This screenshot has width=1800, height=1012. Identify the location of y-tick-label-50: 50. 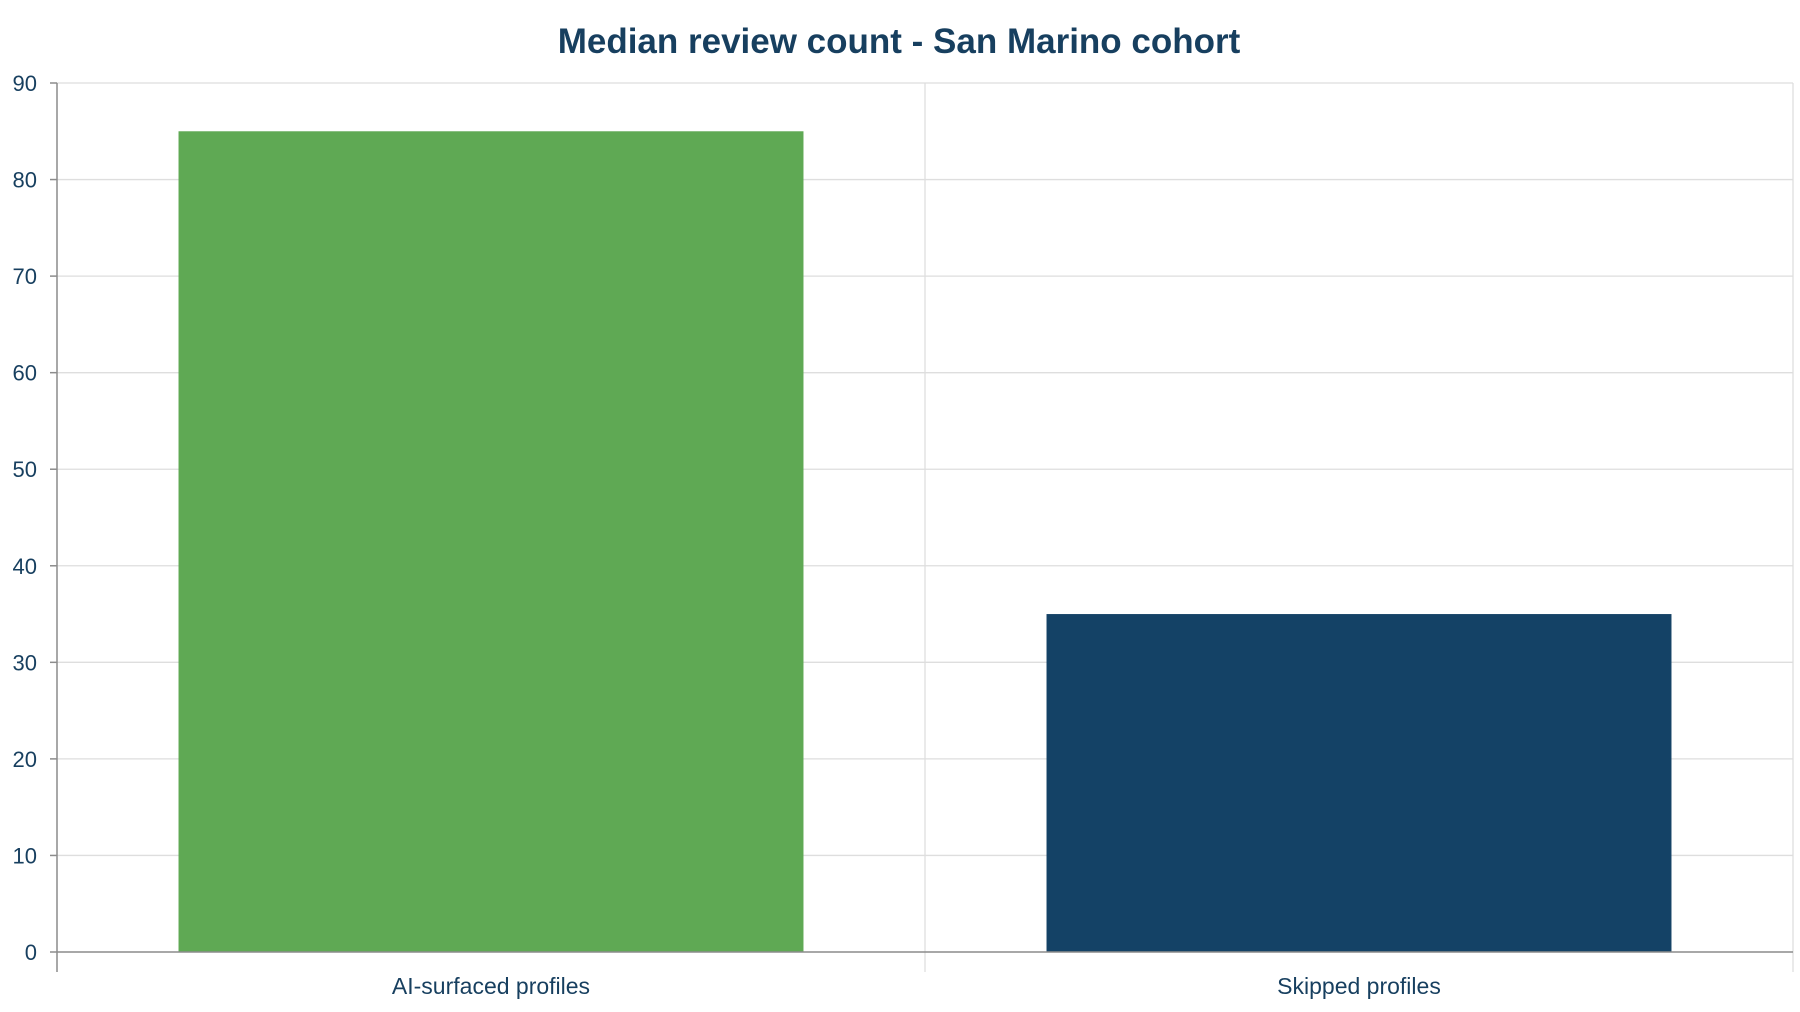
(25, 469).